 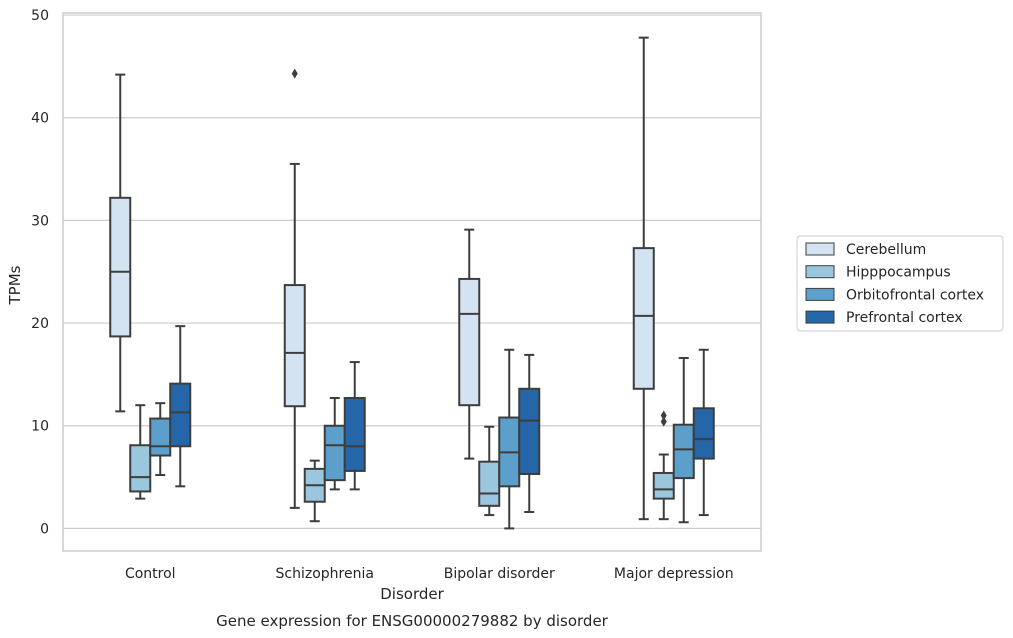 I want to click on y-tick-label: 40, so click(x=40, y=119).